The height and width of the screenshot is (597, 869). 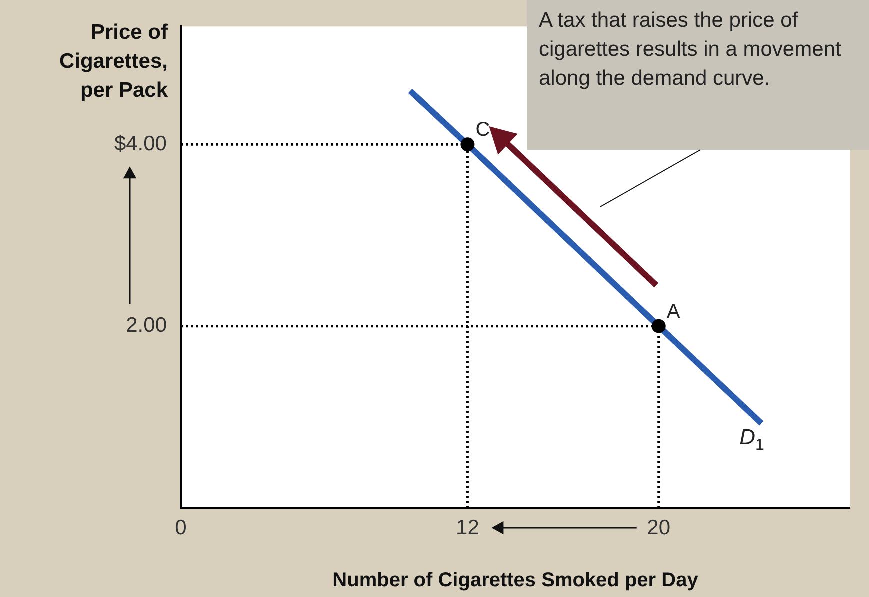 I want to click on y-tick-label: $4.00, so click(x=140, y=144).